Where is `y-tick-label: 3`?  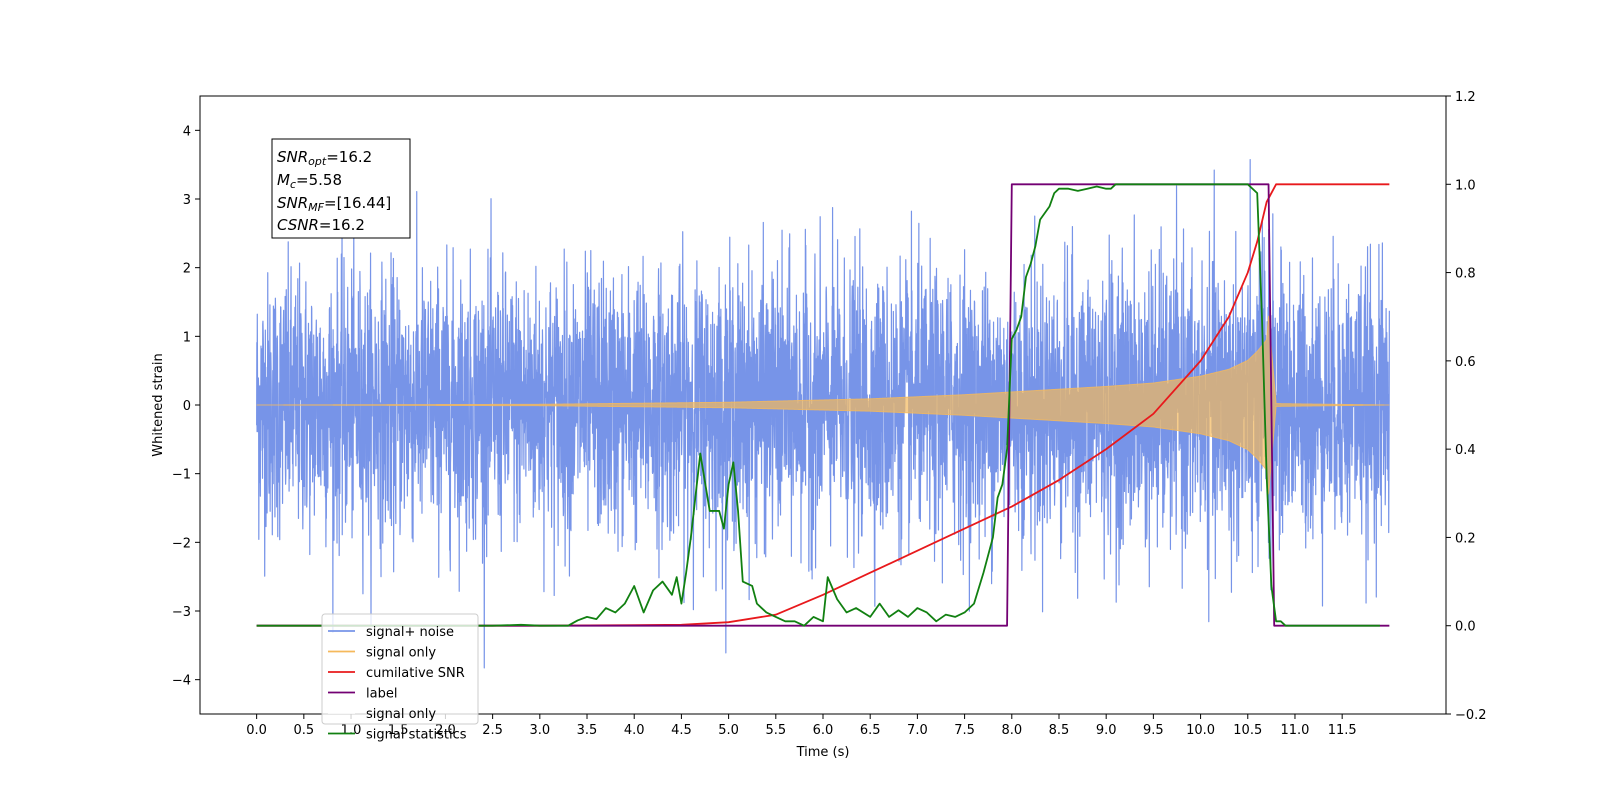
y-tick-label: 3 is located at coordinates (187, 200).